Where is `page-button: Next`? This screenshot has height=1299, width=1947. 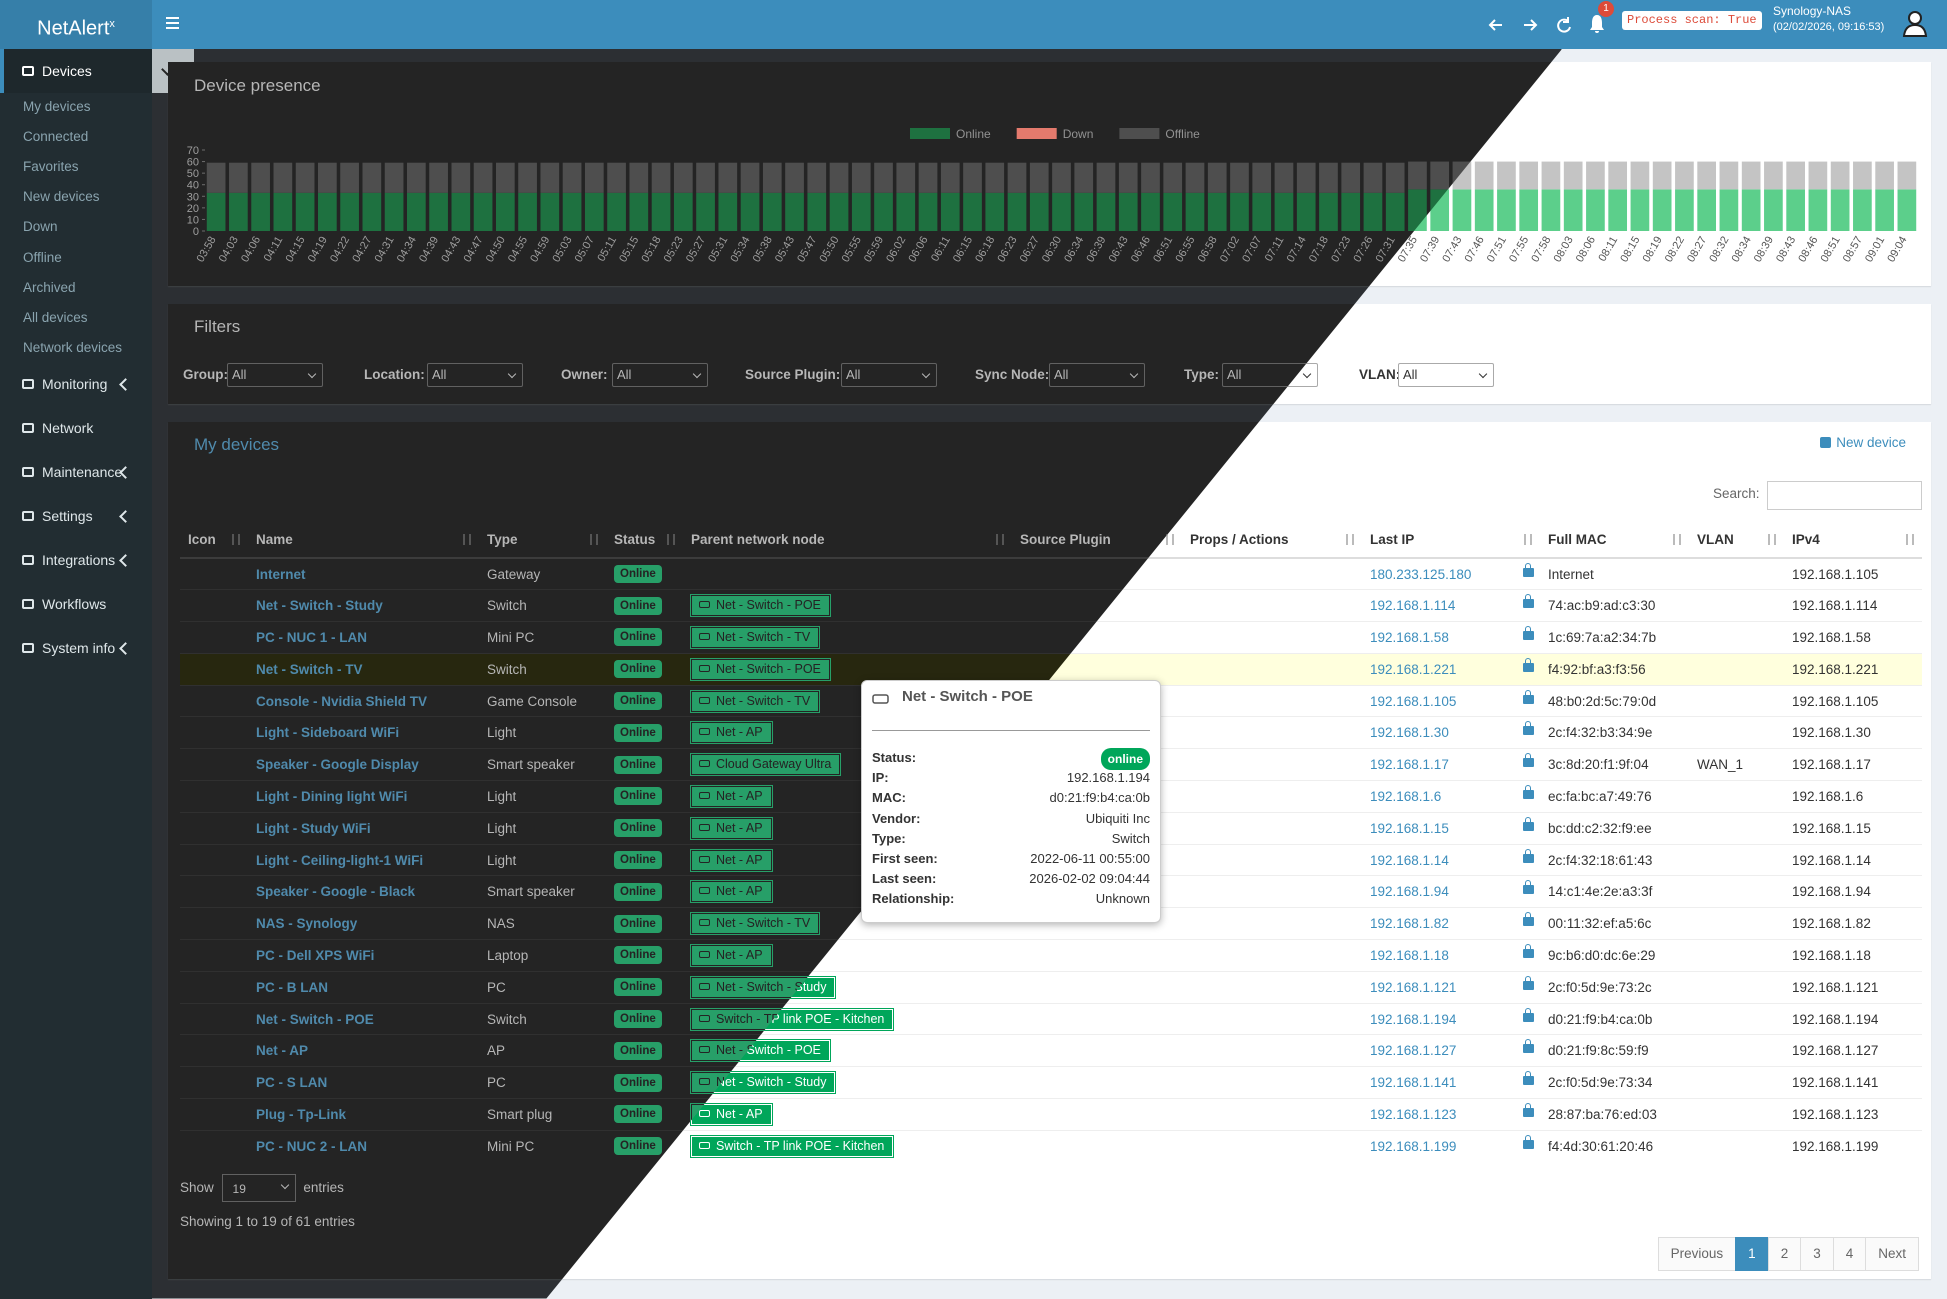
page-button: Next is located at coordinates (1892, 1254).